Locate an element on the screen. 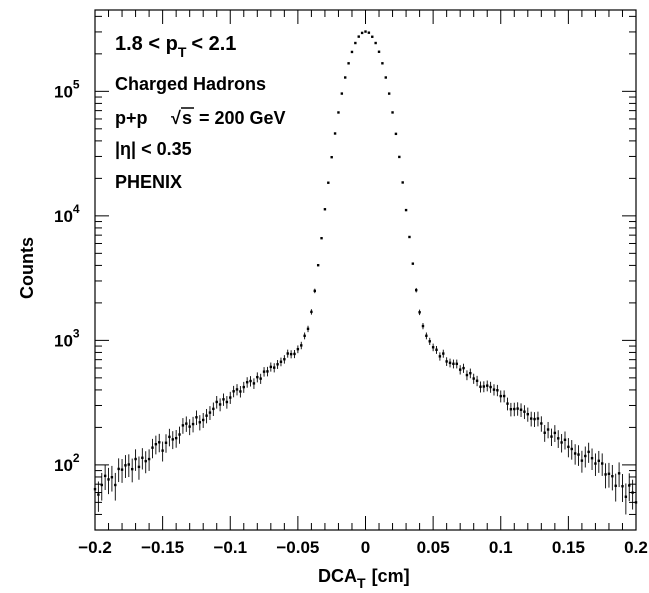 The image size is (649, 593). experiment-label: PHENIX is located at coordinates (148, 182).